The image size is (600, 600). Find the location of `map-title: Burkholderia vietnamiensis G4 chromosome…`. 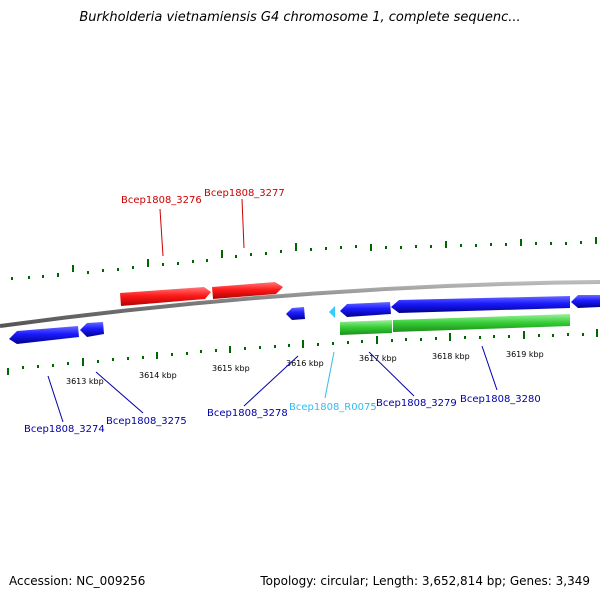

map-title: Burkholderia vietnamiensis G4 chromosome… is located at coordinates (300, 17).